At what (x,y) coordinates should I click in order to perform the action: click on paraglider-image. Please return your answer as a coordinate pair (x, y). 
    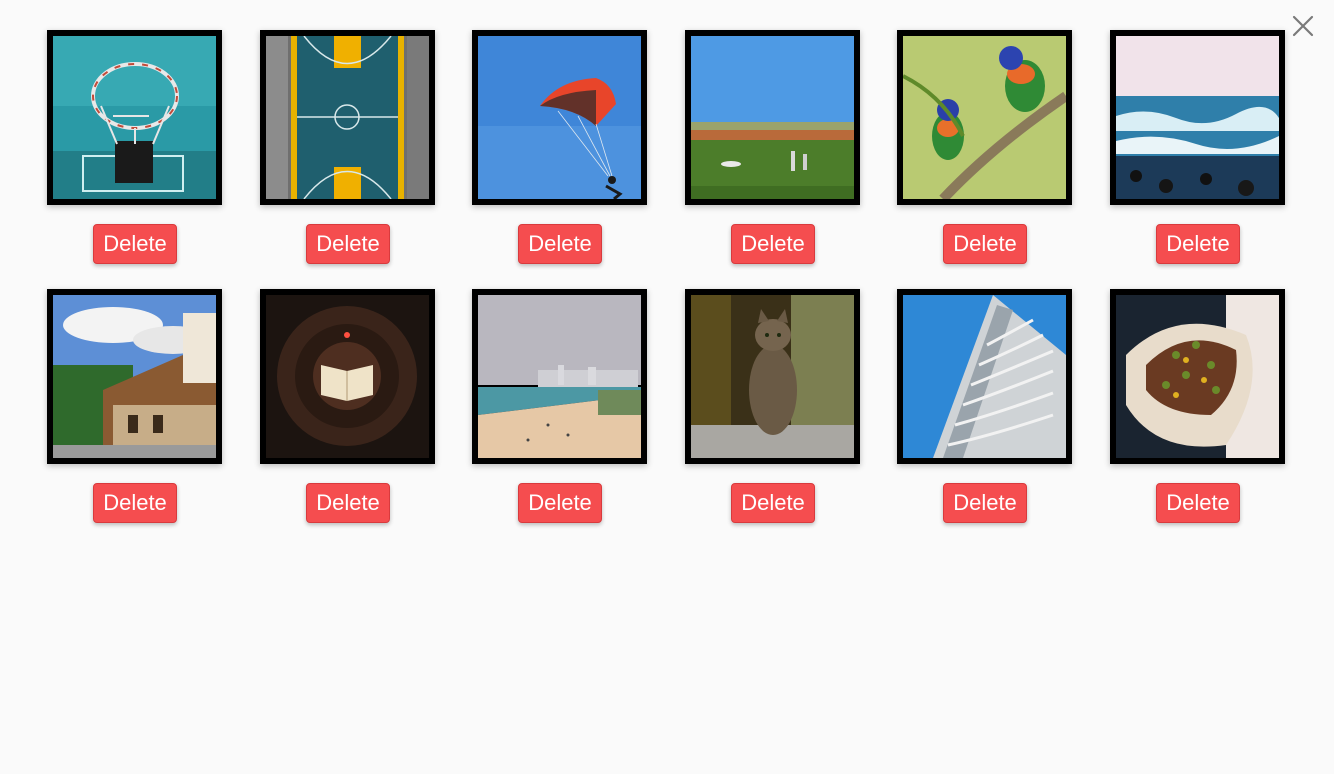
    Looking at the image, I should click on (559, 117).